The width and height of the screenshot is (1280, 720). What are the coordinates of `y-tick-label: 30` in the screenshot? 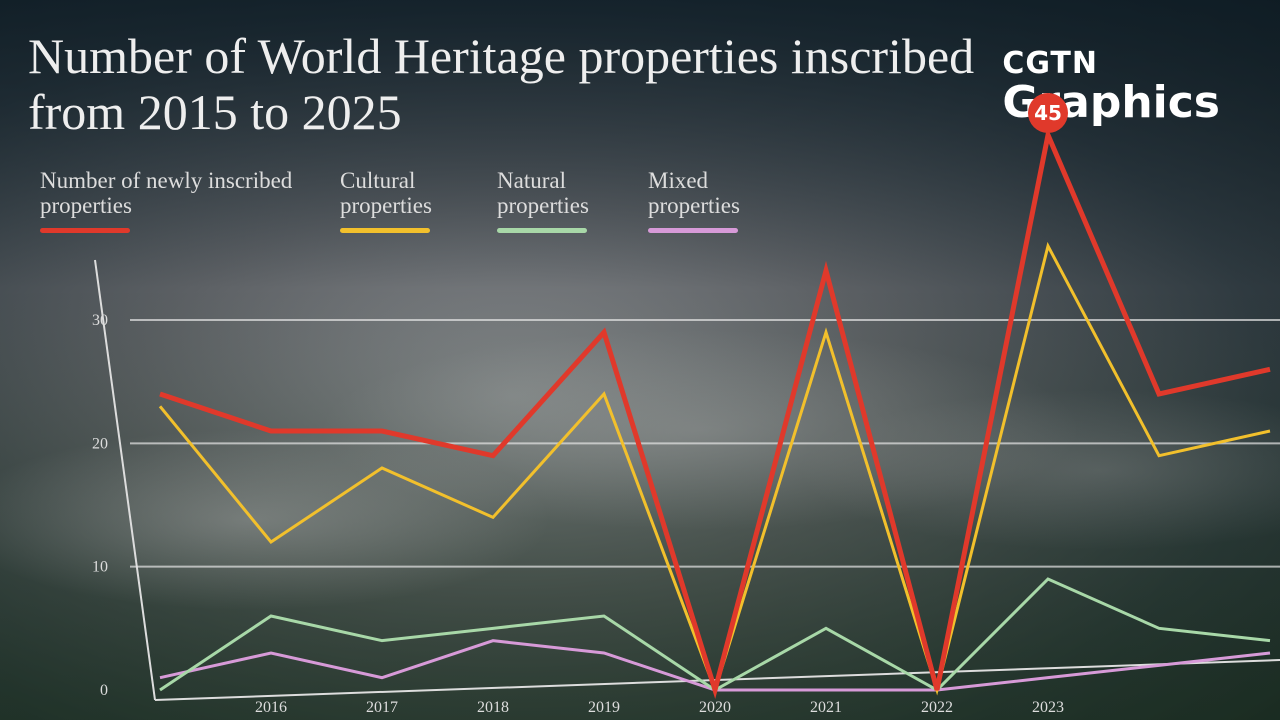 It's located at (100, 320).